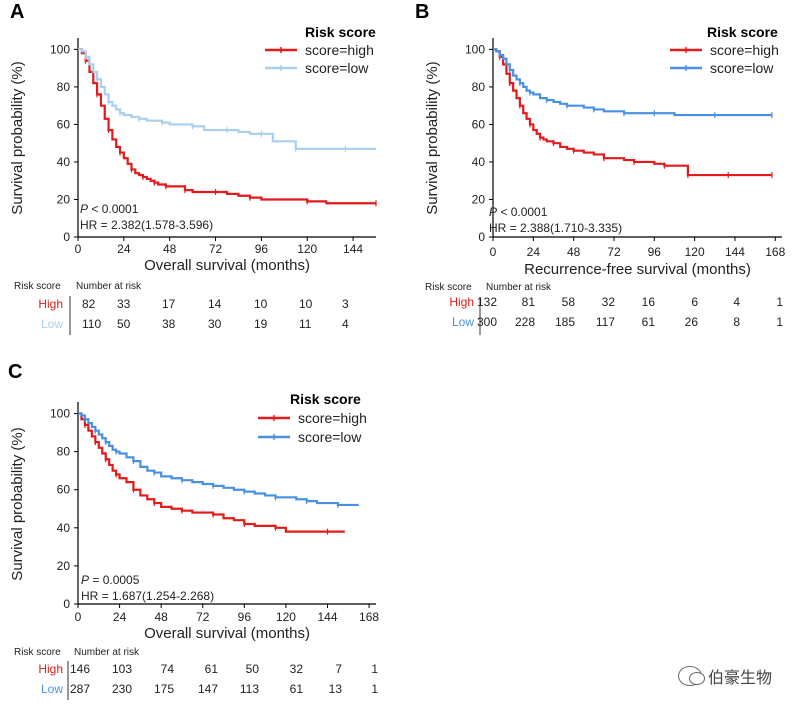 This screenshot has width=800, height=713. I want to click on watermark: 伯豪生物, so click(724, 676).